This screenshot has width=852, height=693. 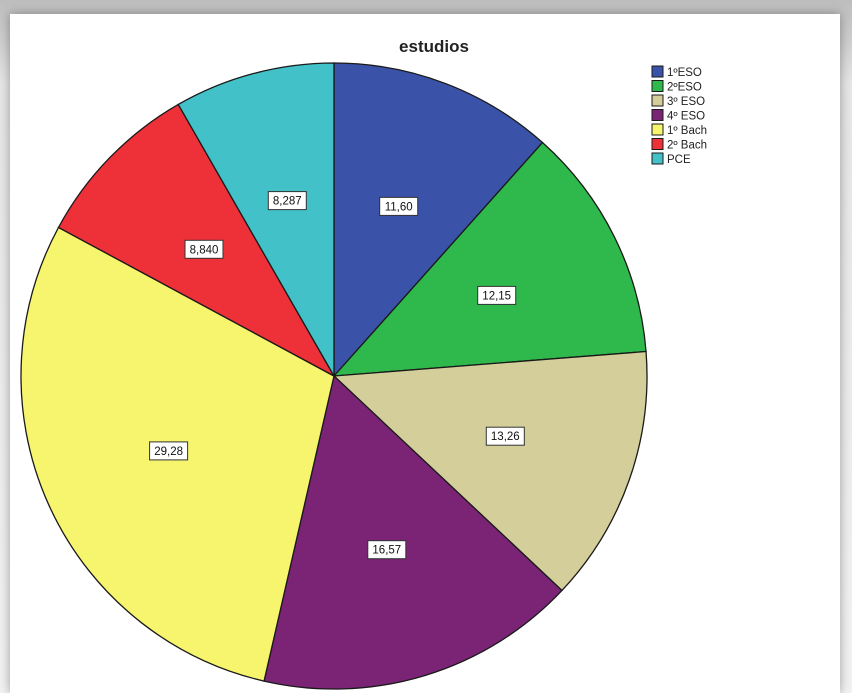 I want to click on legend-item-2: 3º ESO, so click(x=678, y=101).